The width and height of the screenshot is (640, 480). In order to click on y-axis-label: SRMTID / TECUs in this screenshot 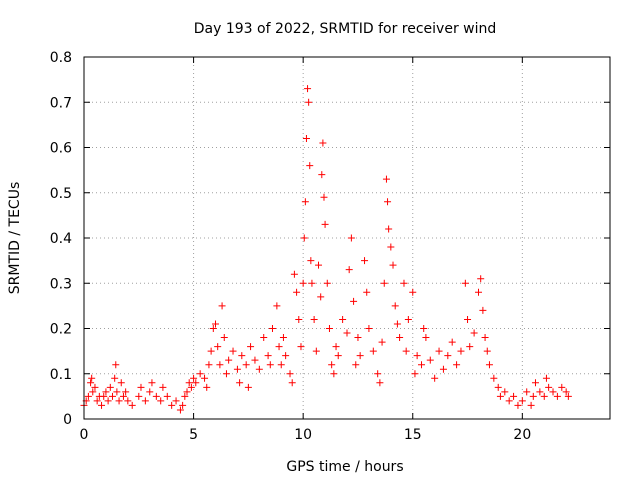, I will do `click(15, 238)`.